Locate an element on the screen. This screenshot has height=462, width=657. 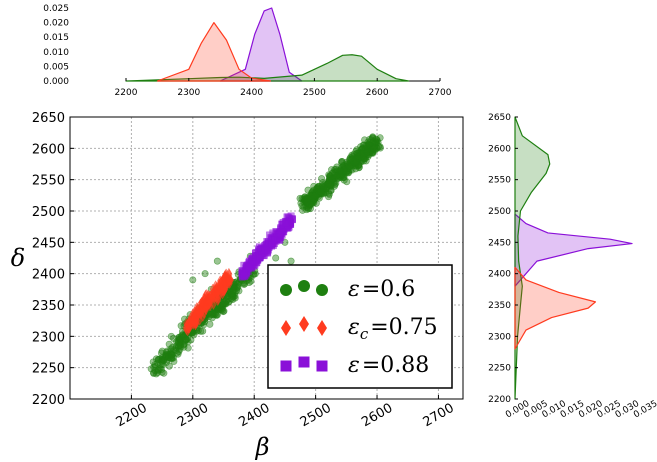
series-diamond is located at coordinates (208, 302).